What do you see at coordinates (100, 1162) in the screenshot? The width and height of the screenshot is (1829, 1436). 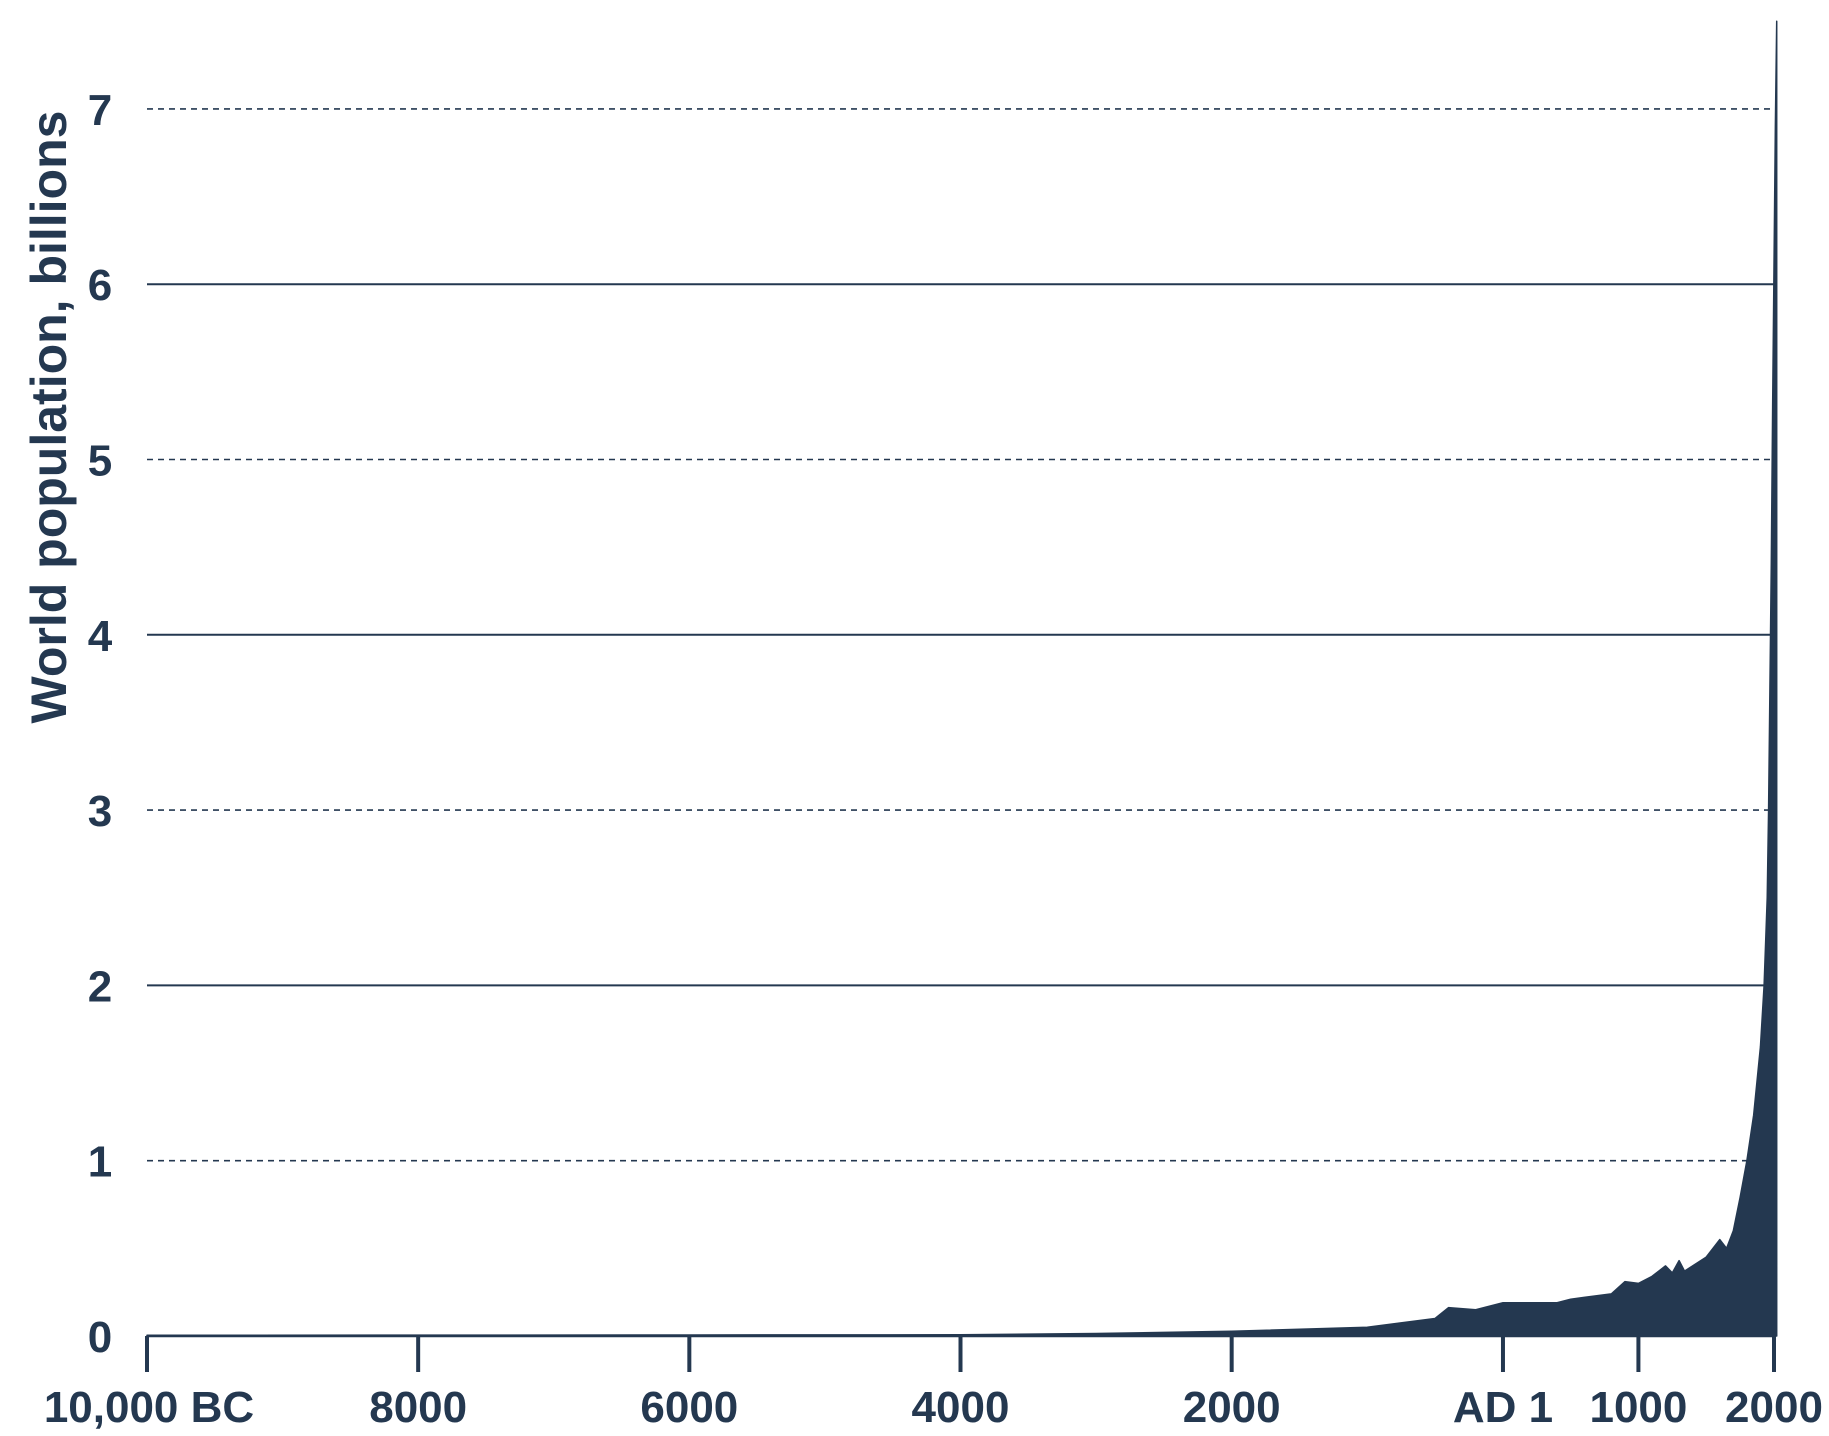 I see `y-tick-label: 1` at bounding box center [100, 1162].